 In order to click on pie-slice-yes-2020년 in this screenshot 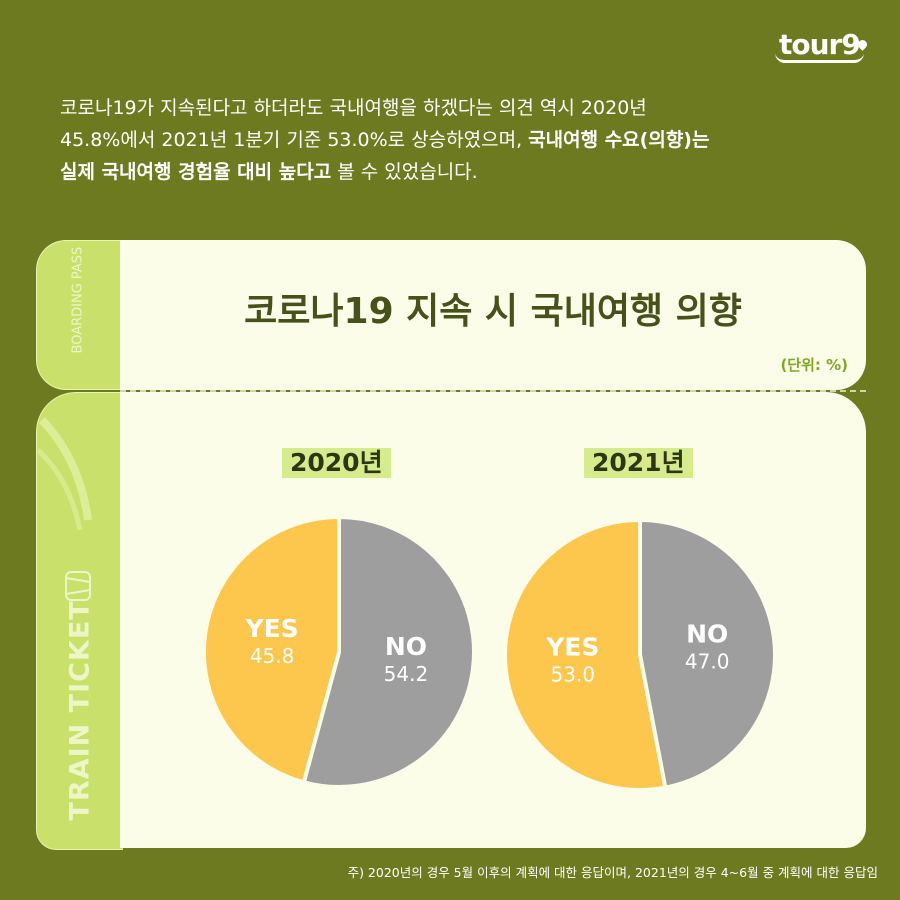, I will do `click(271, 649)`.